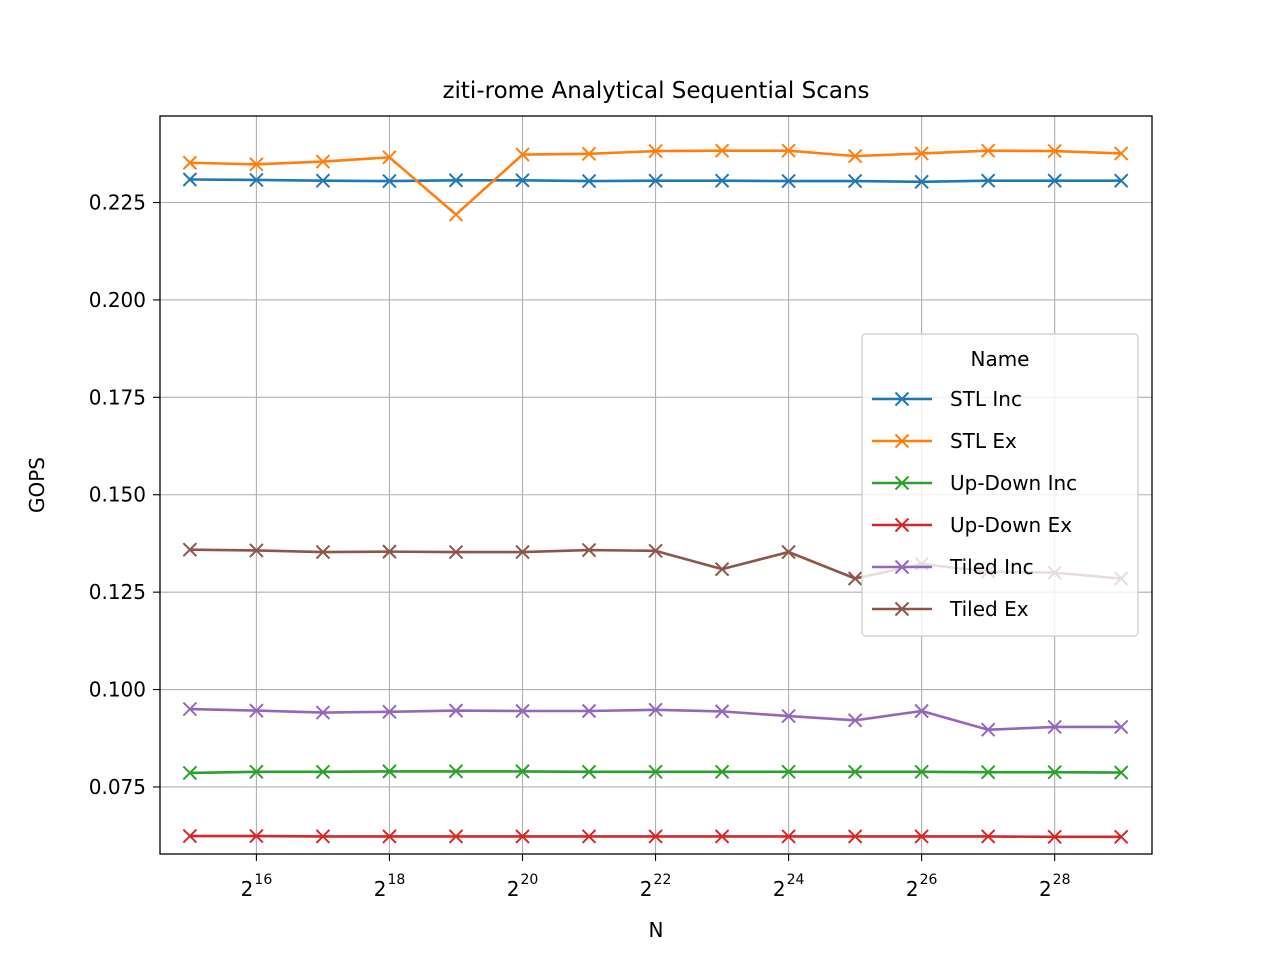  What do you see at coordinates (656, 930) in the screenshot?
I see `x-axis-label: N` at bounding box center [656, 930].